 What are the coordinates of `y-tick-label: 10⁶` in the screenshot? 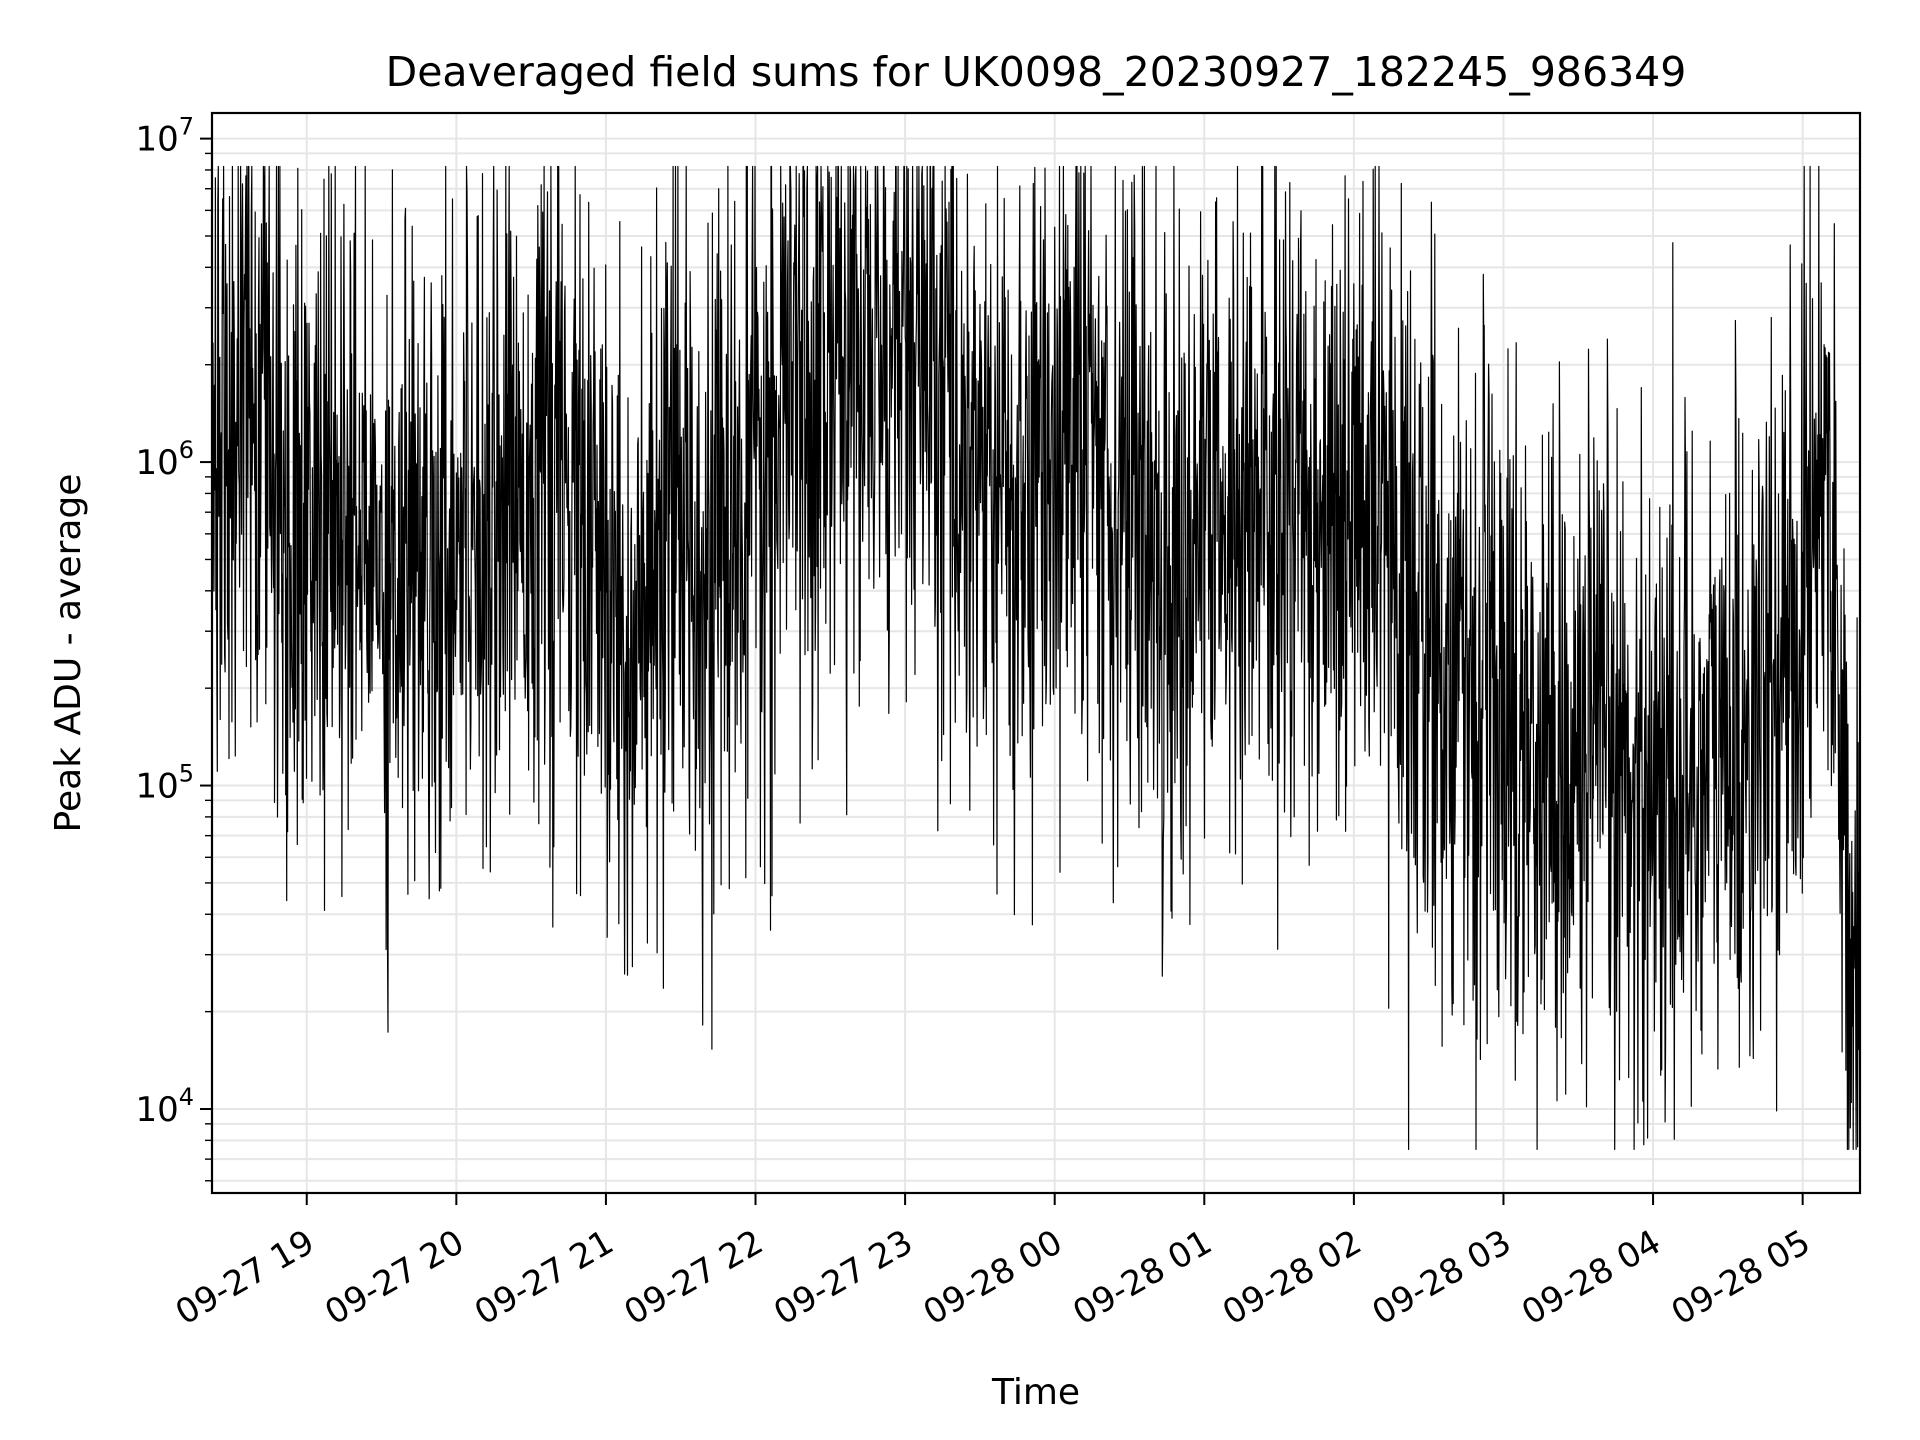 It's located at (164, 459).